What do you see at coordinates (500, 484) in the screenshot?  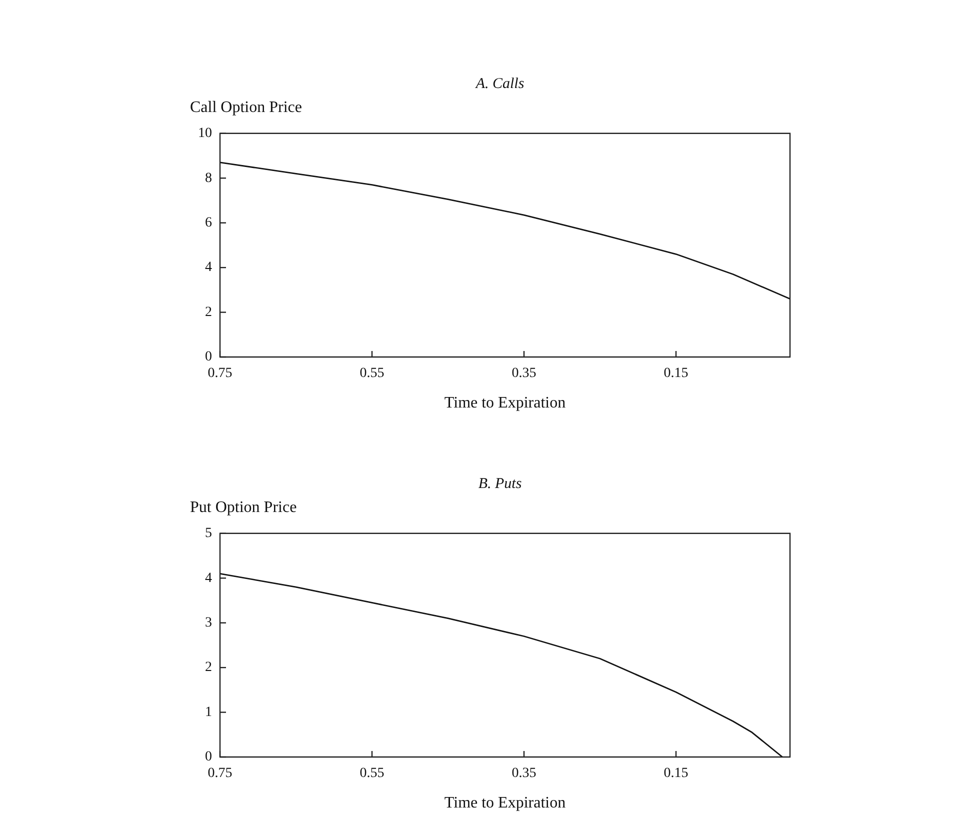 I see `chart-title: B. Puts` at bounding box center [500, 484].